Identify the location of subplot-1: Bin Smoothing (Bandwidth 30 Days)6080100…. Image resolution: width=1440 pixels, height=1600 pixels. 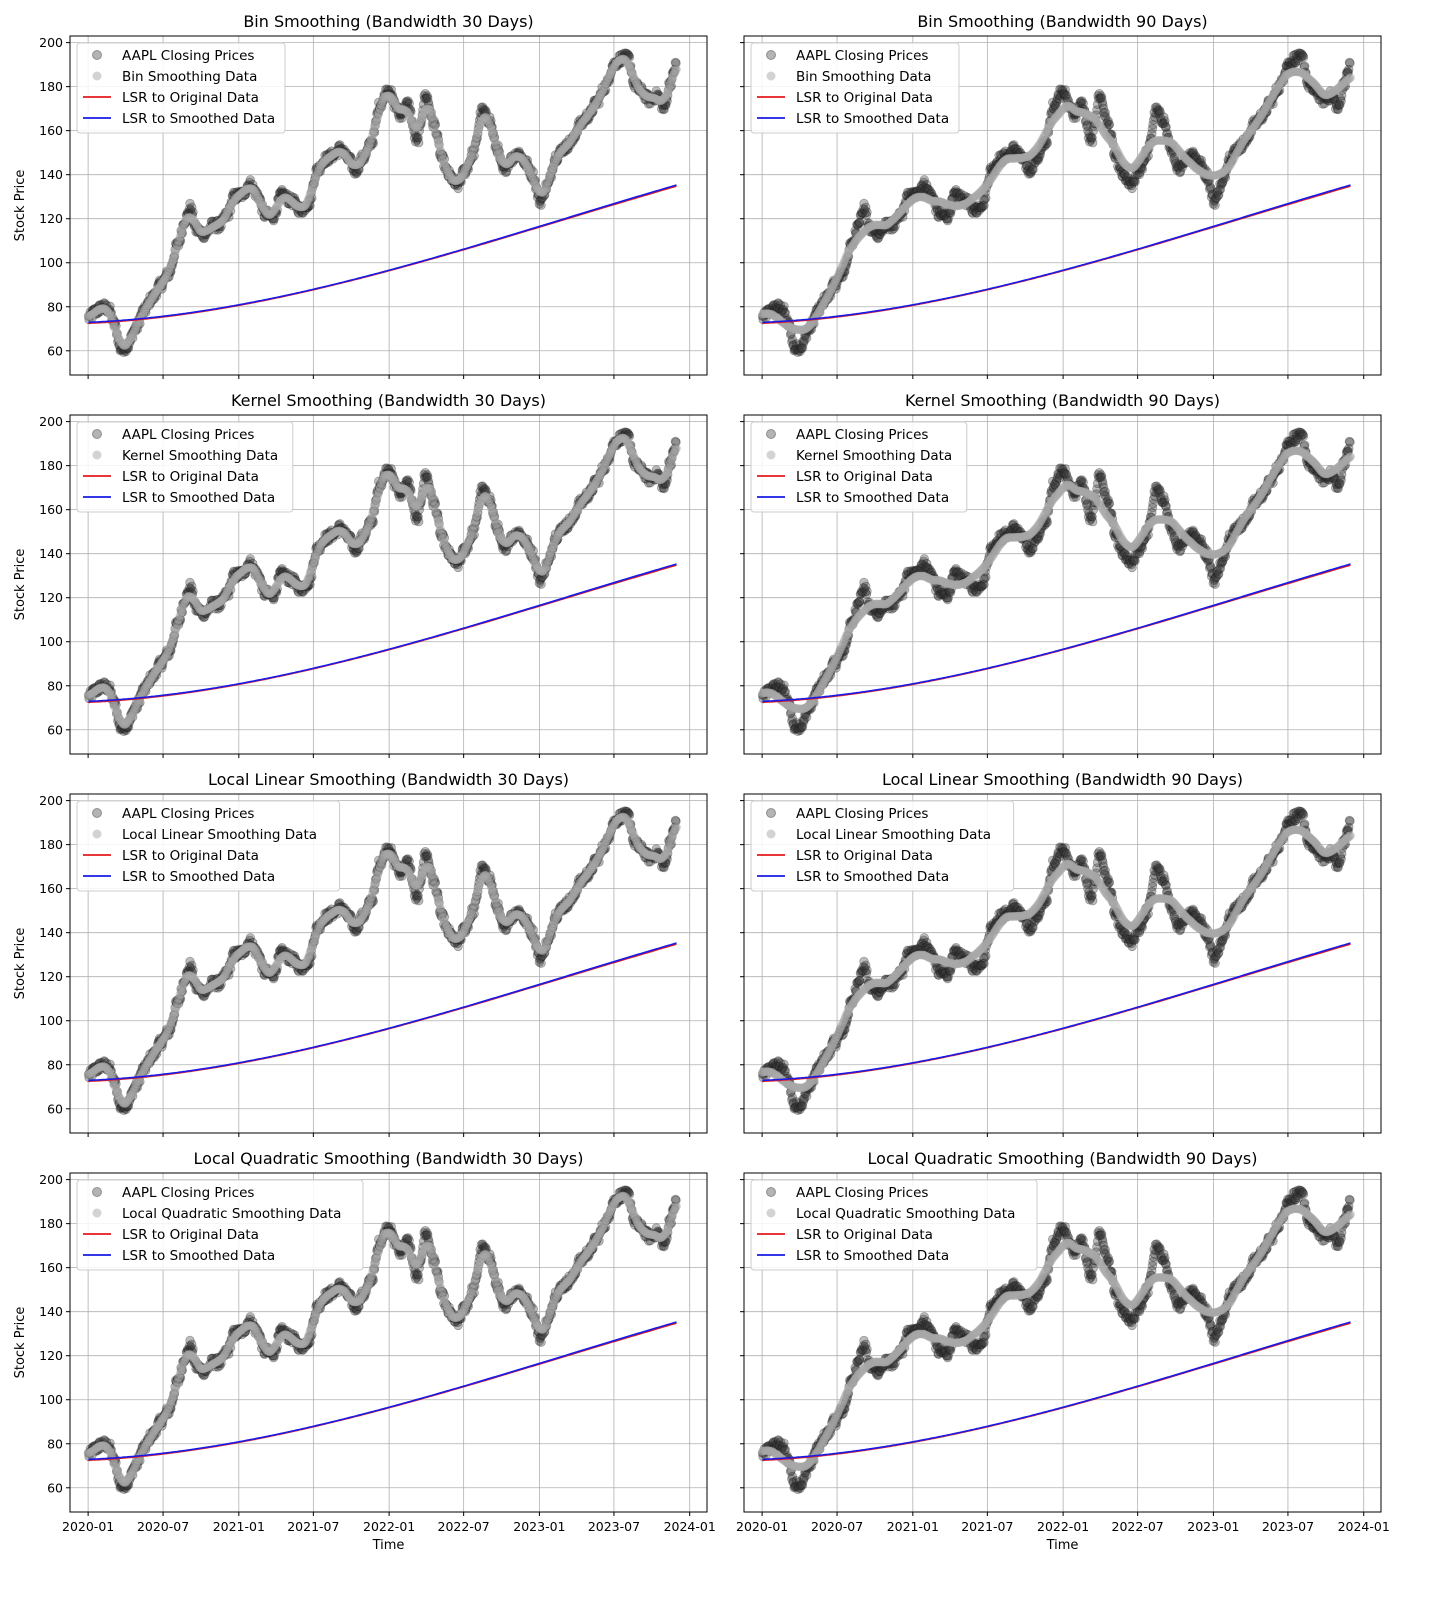
(360, 195).